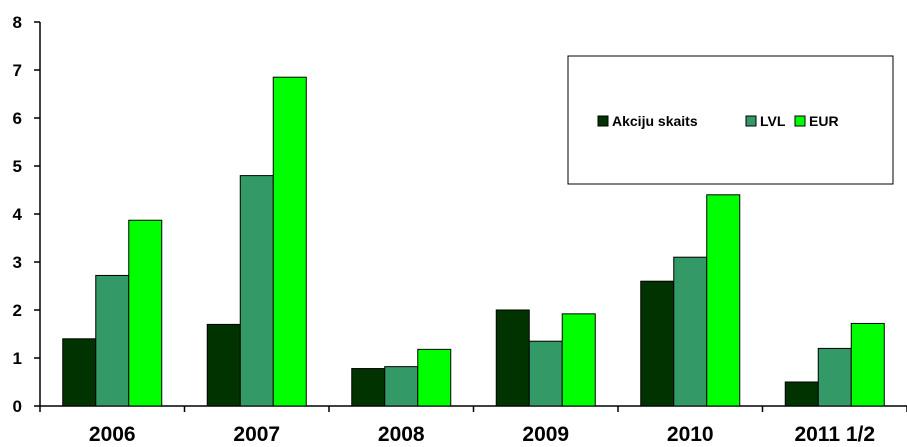 The height and width of the screenshot is (447, 907). What do you see at coordinates (17, 166) in the screenshot?
I see `y-tick-label: 5` at bounding box center [17, 166].